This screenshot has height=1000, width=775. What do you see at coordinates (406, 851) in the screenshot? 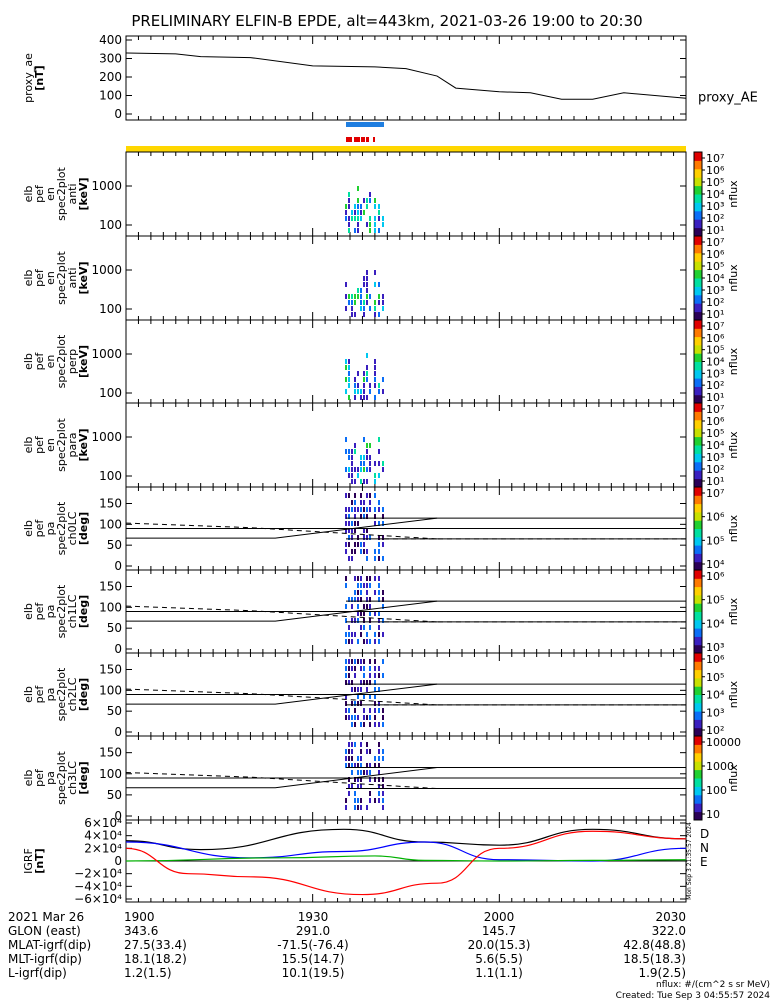
I see `igrf-n-line` at bounding box center [406, 851].